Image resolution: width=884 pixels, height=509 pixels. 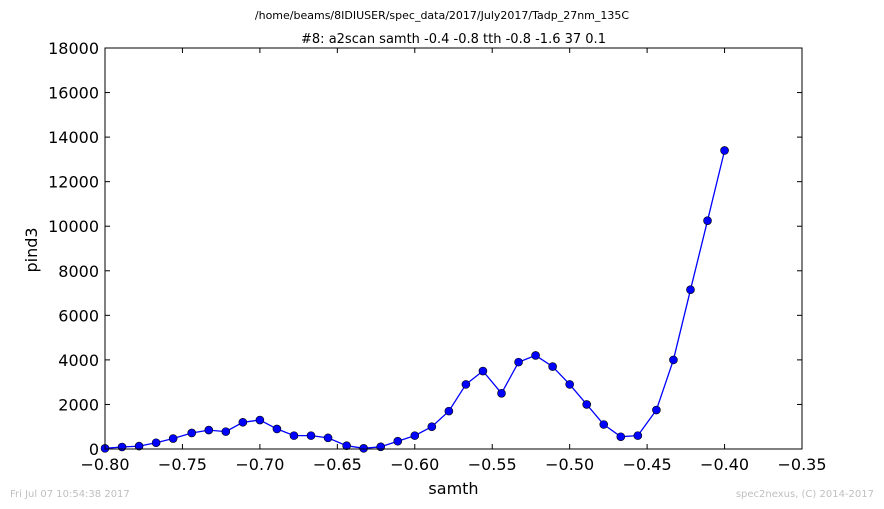 I want to click on x-tick-label: −0.45, so click(x=647, y=464).